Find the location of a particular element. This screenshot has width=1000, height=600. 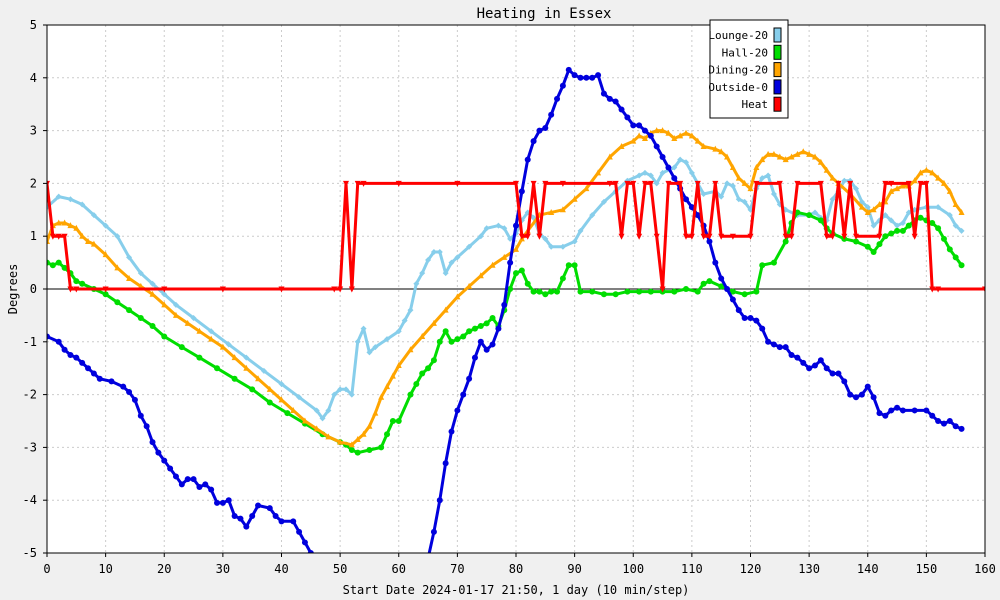

y-tick-label: 4 is located at coordinates (33, 78).